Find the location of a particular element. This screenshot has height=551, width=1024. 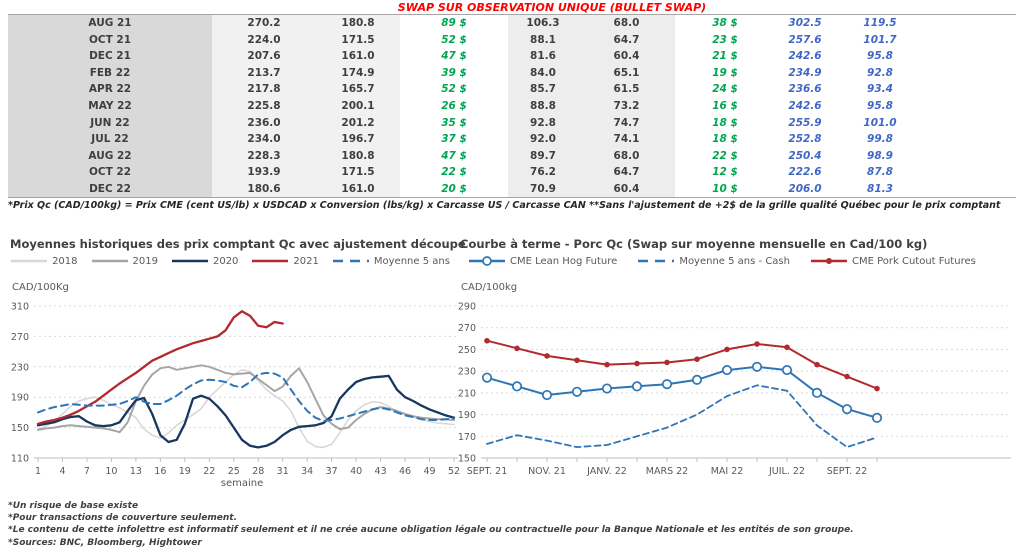

table-cell: 22 $ is located at coordinates (725, 155).